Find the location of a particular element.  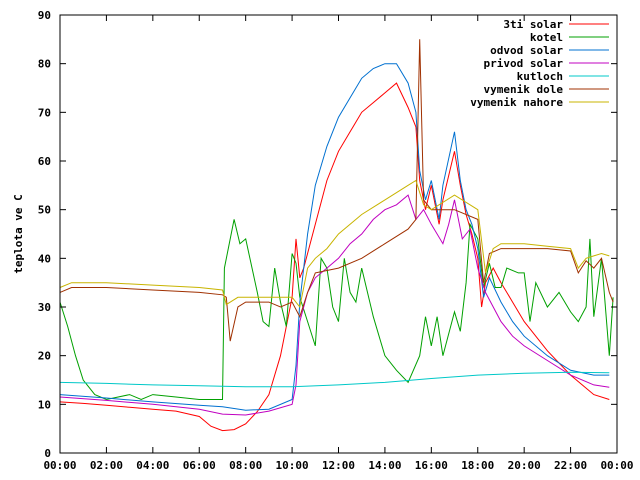

y-tick-label: 70 is located at coordinates (44, 112).